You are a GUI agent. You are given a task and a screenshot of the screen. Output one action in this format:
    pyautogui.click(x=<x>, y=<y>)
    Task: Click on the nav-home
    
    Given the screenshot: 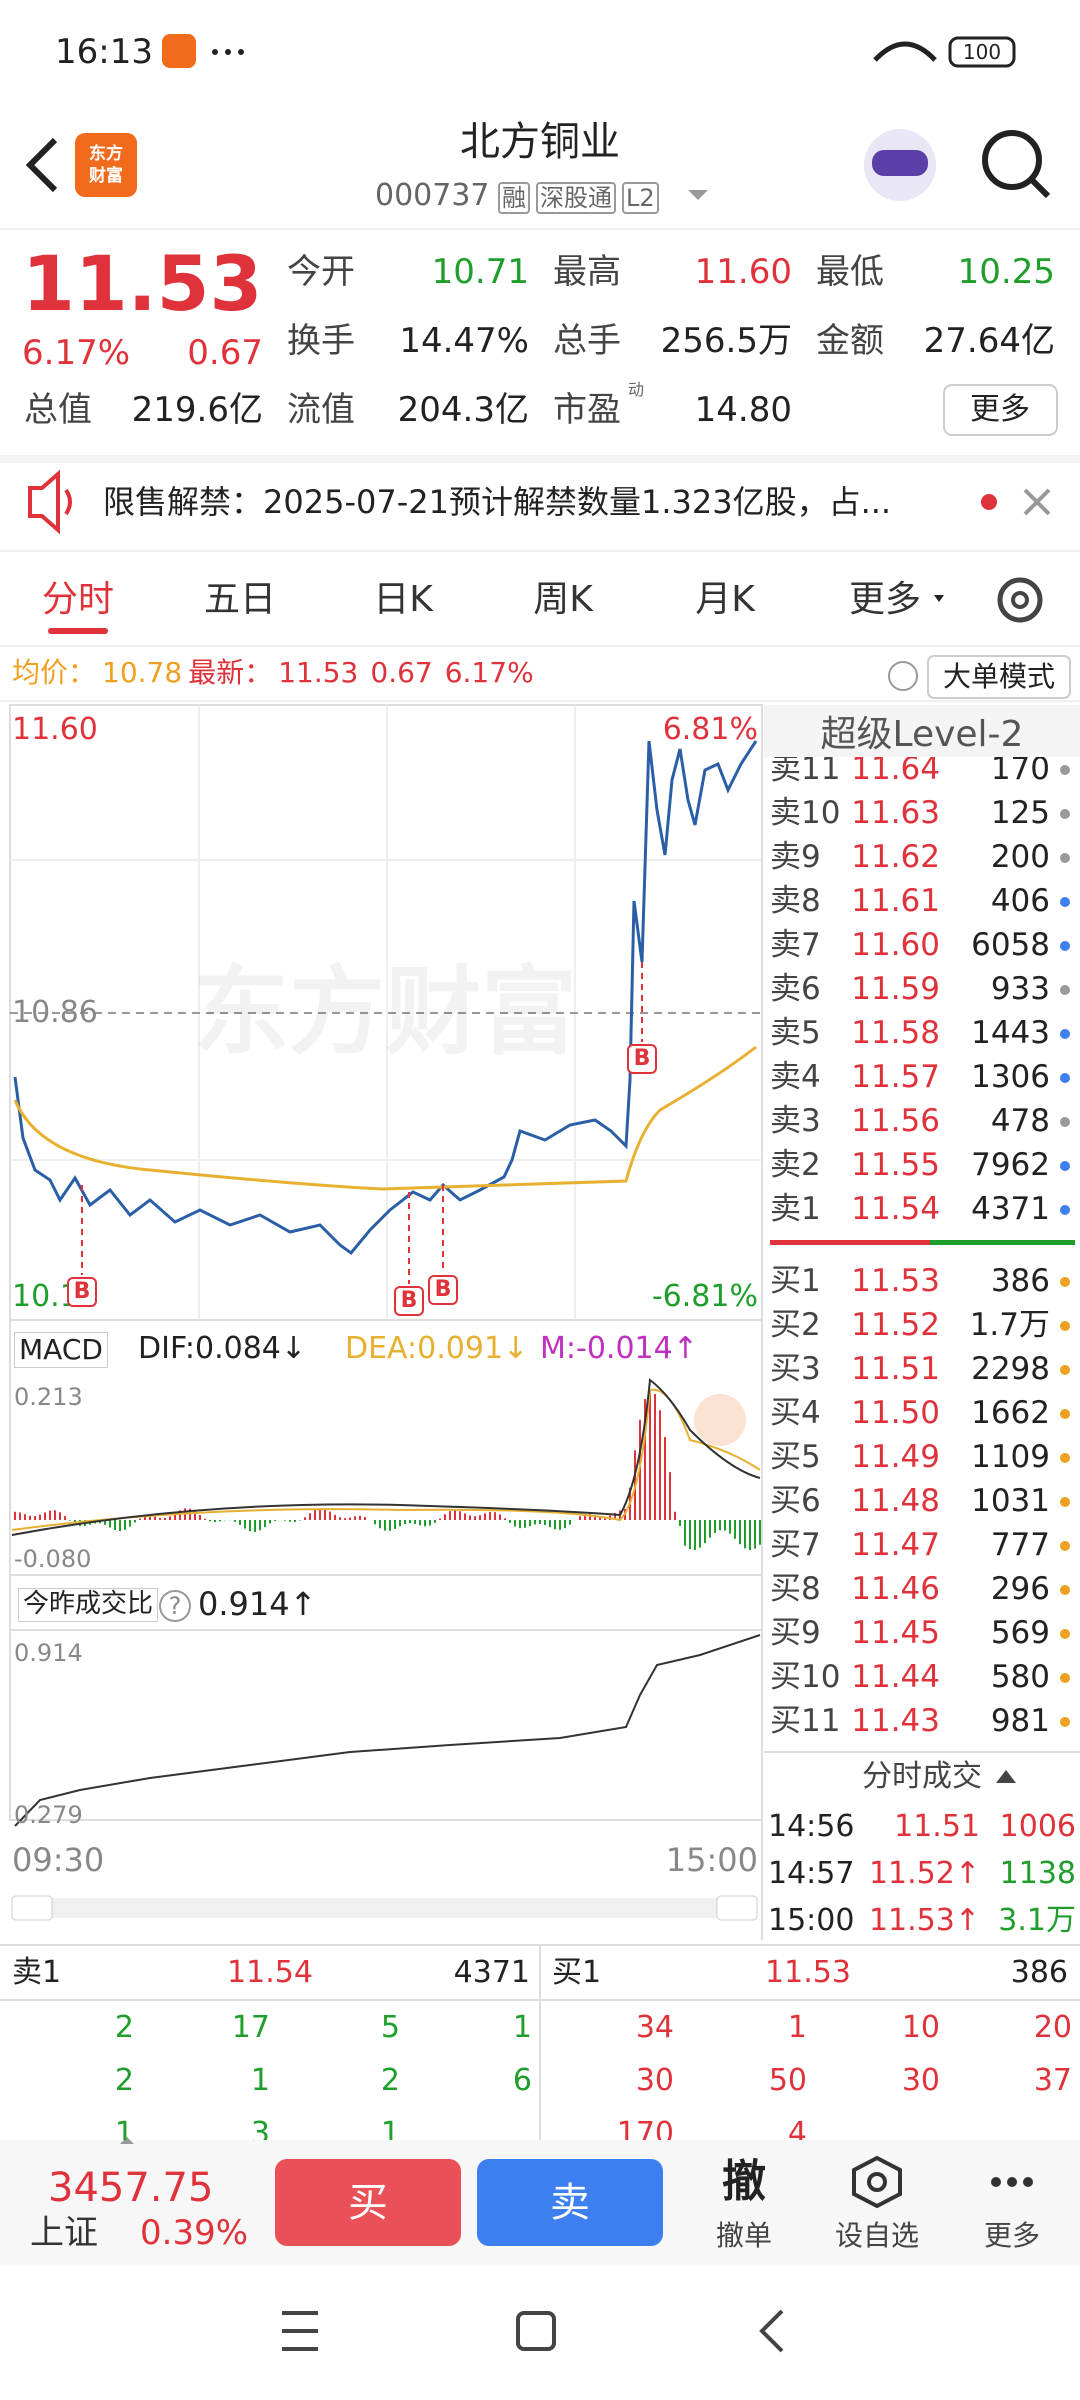 What is the action you would take?
    pyautogui.click(x=536, y=2331)
    